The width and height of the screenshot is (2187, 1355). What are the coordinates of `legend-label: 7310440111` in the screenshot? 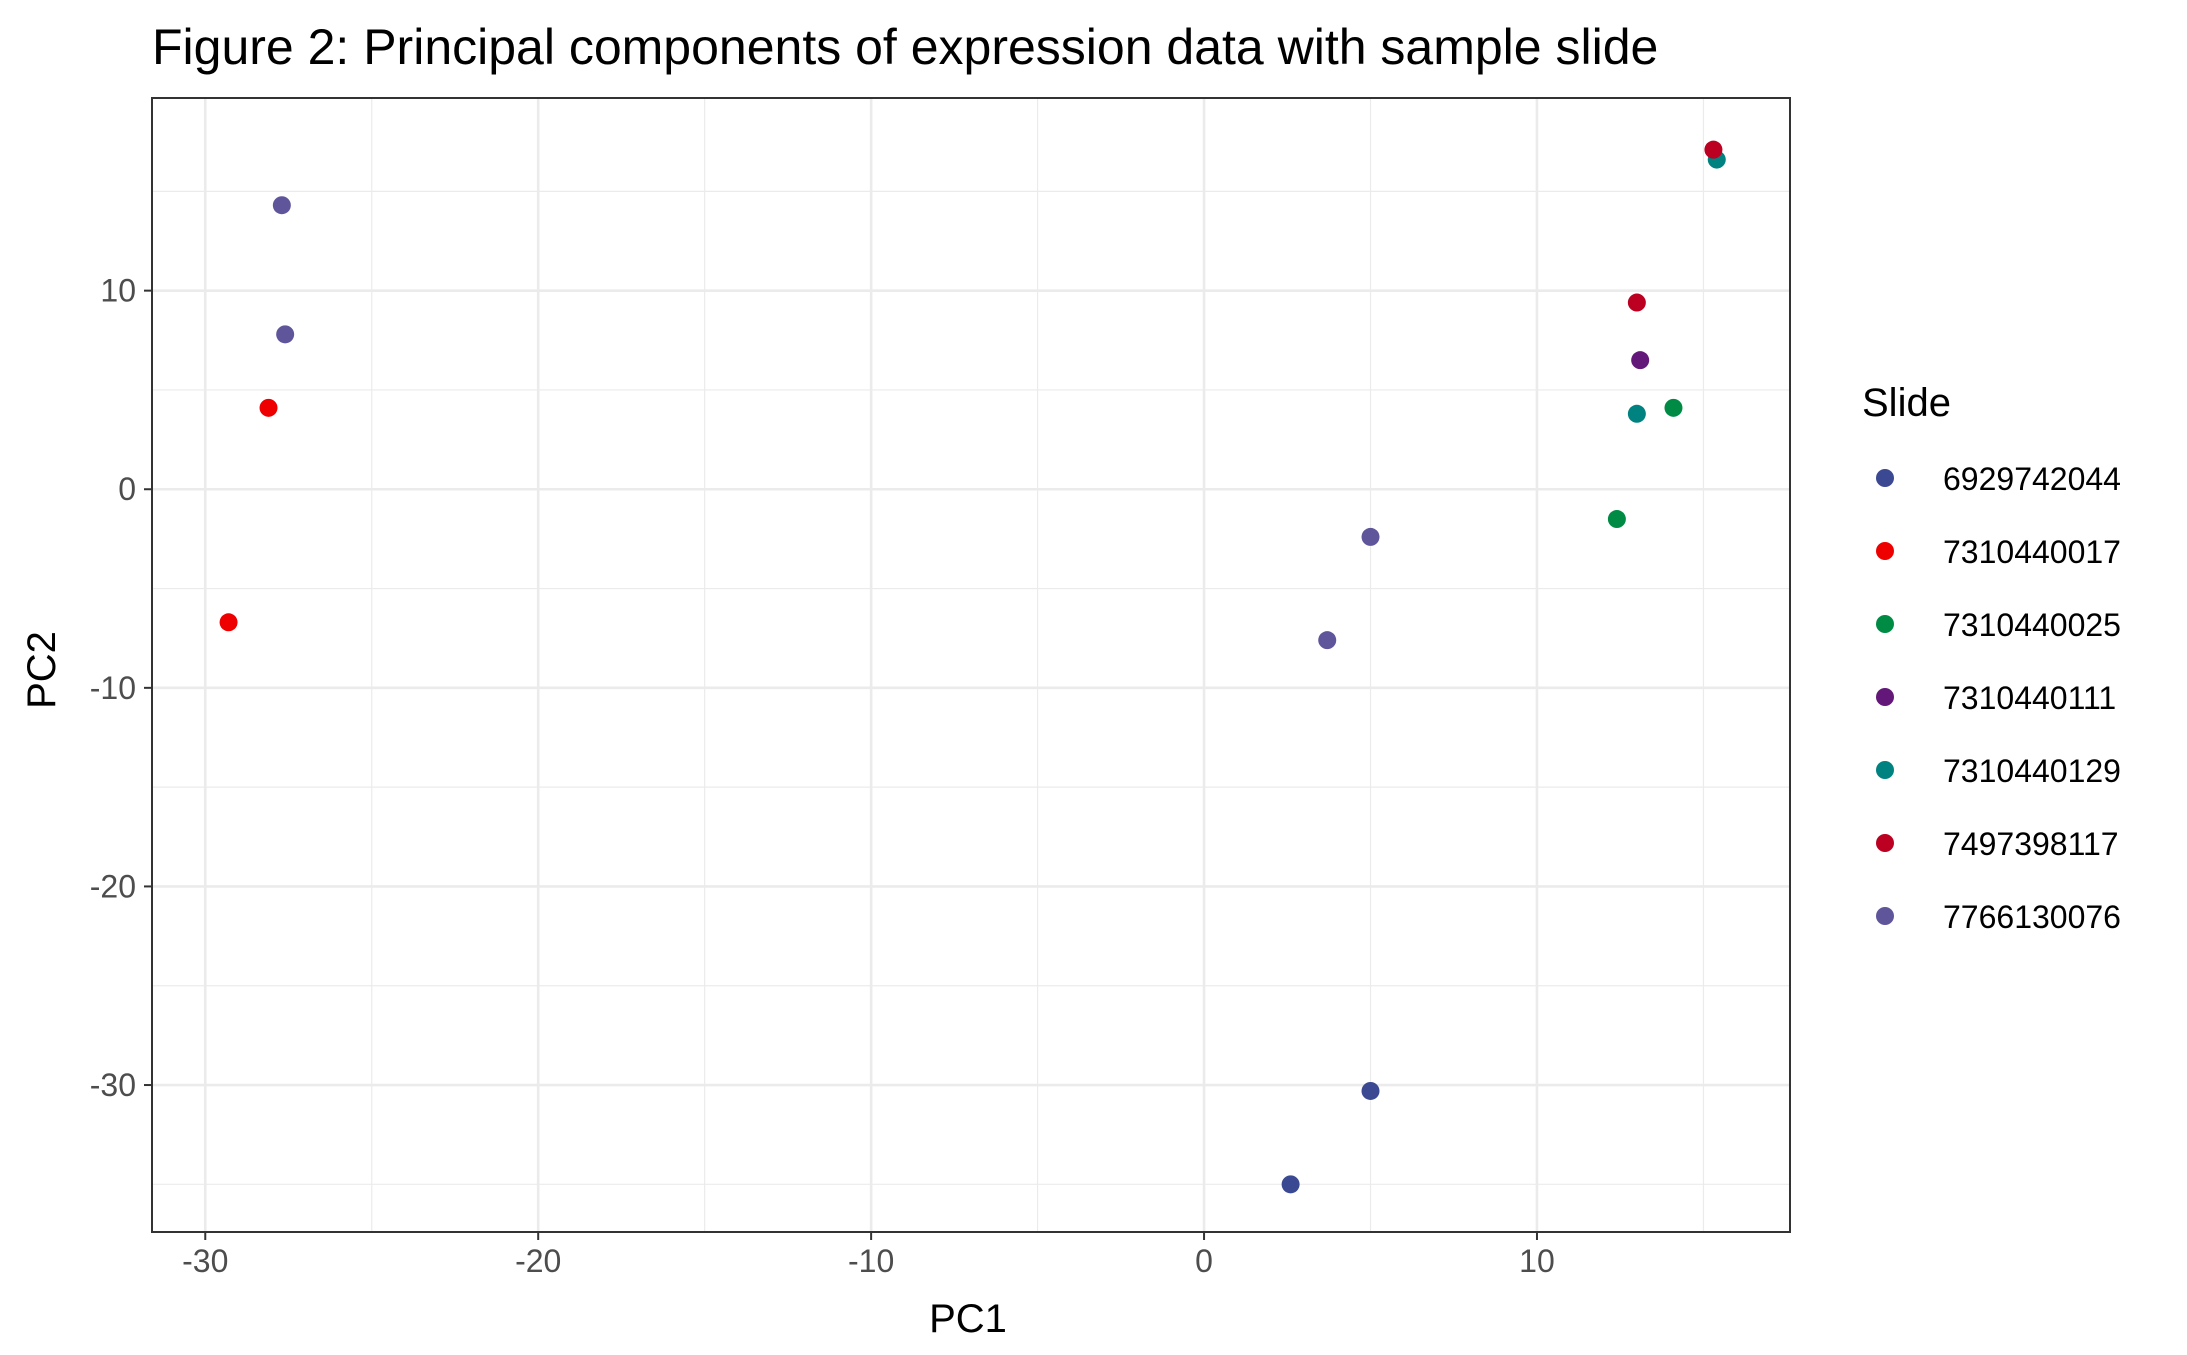 It's located at (2029, 698).